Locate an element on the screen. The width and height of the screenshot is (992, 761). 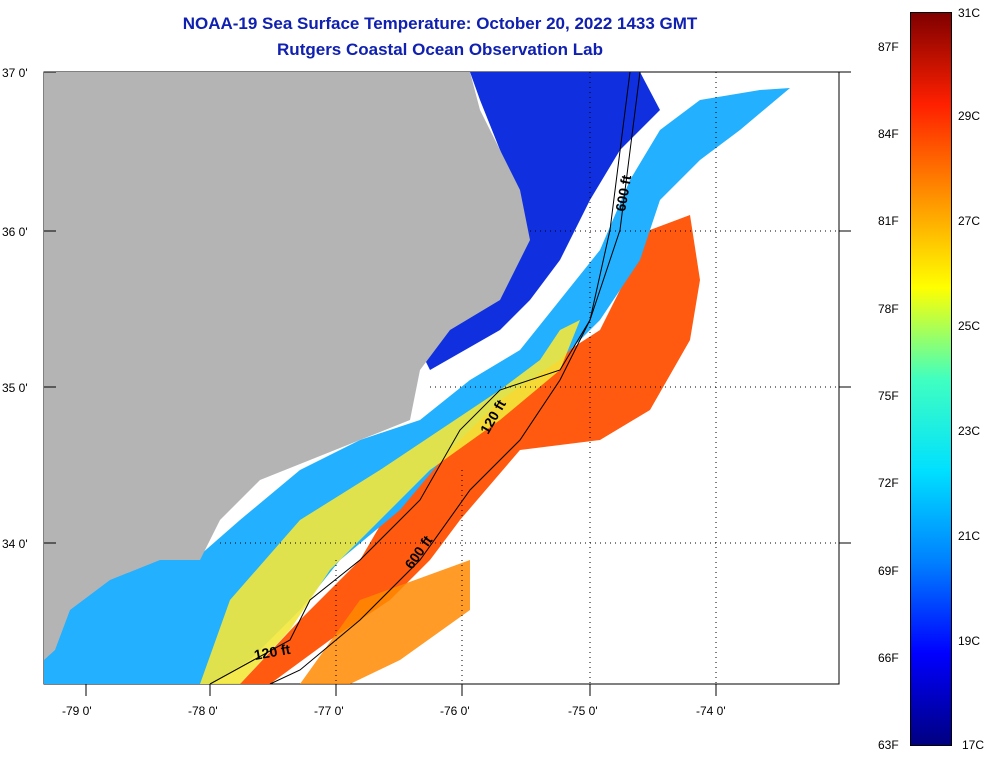
lon-label-77: -77 0' is located at coordinates (329, 711).